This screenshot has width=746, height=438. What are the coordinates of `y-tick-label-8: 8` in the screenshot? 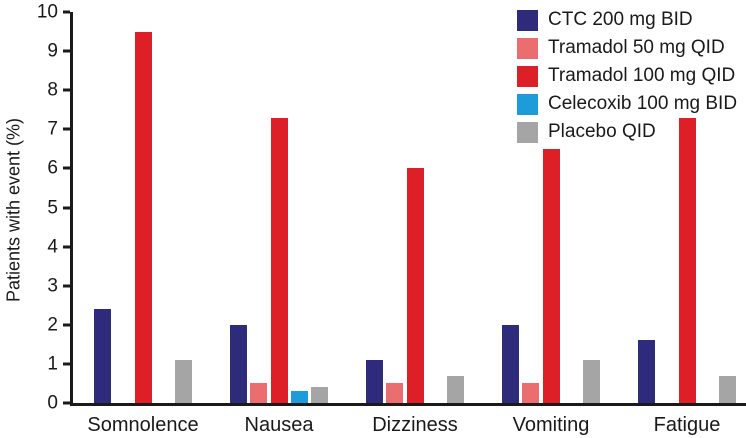 It's located at (52, 90).